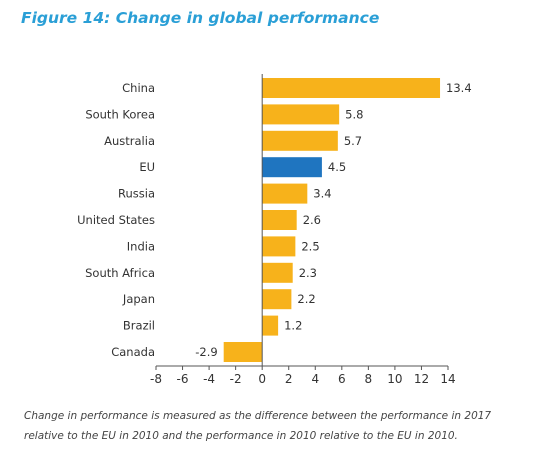 The width and height of the screenshot is (560, 472). Describe the element at coordinates (300, 140) in the screenshot. I see `bar-australia` at that location.